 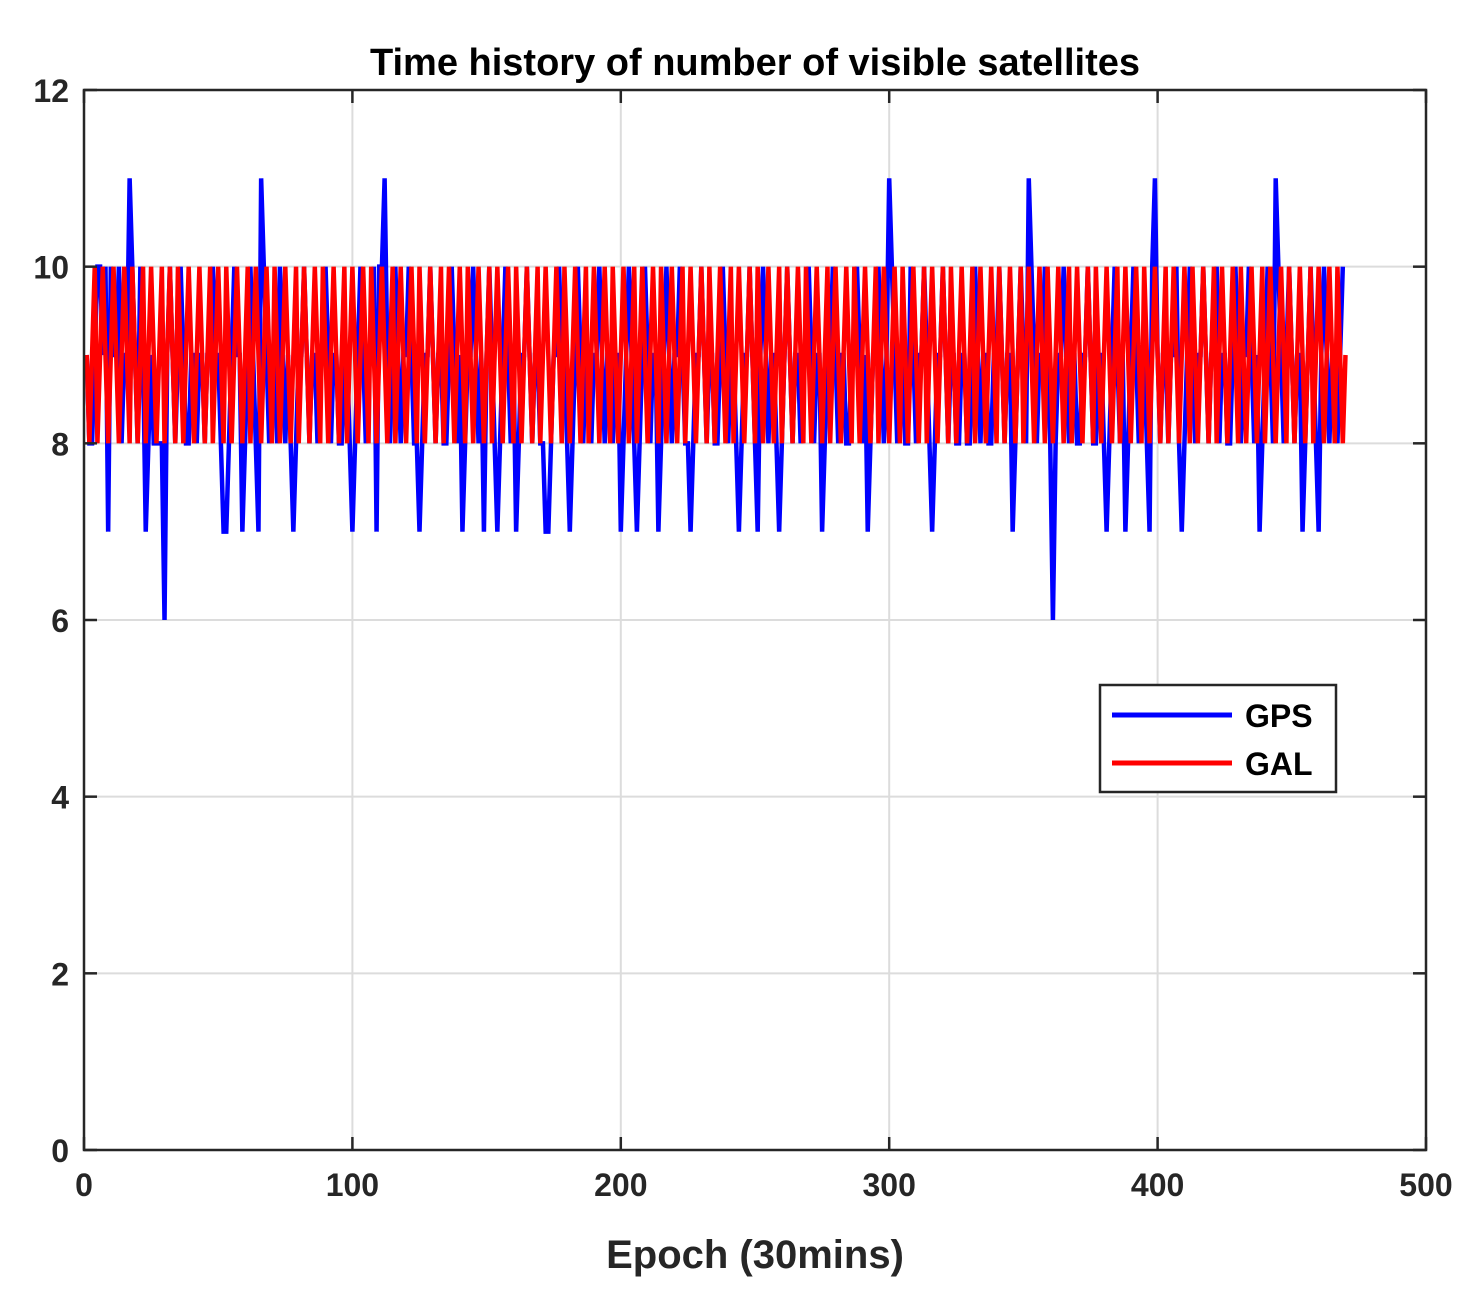 I want to click on x-tick-label: 200, so click(x=620, y=1185).